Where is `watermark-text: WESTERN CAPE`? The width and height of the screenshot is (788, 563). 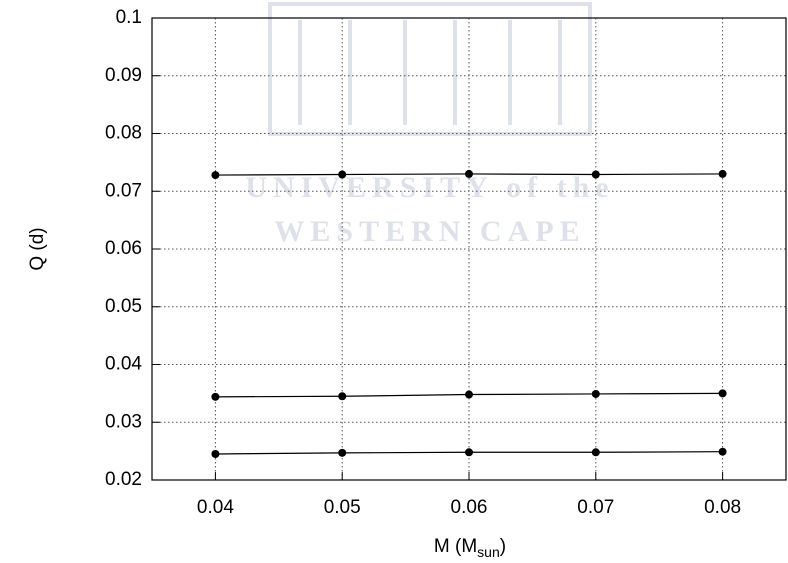 watermark-text: WESTERN CAPE is located at coordinates (429, 231).